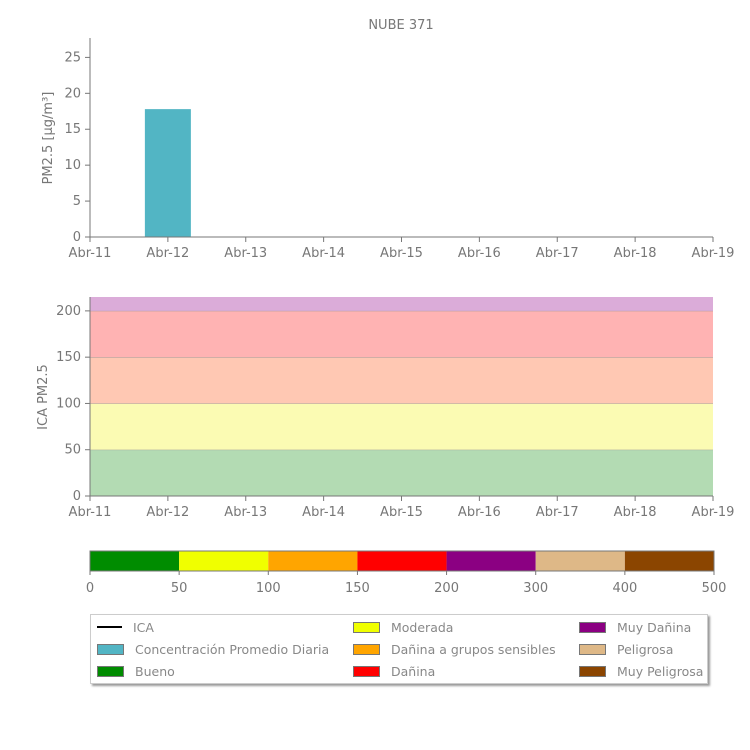 This screenshot has height=750, width=750. Describe the element at coordinates (446, 588) in the screenshot. I see `scale-tick-label: 200` at that location.